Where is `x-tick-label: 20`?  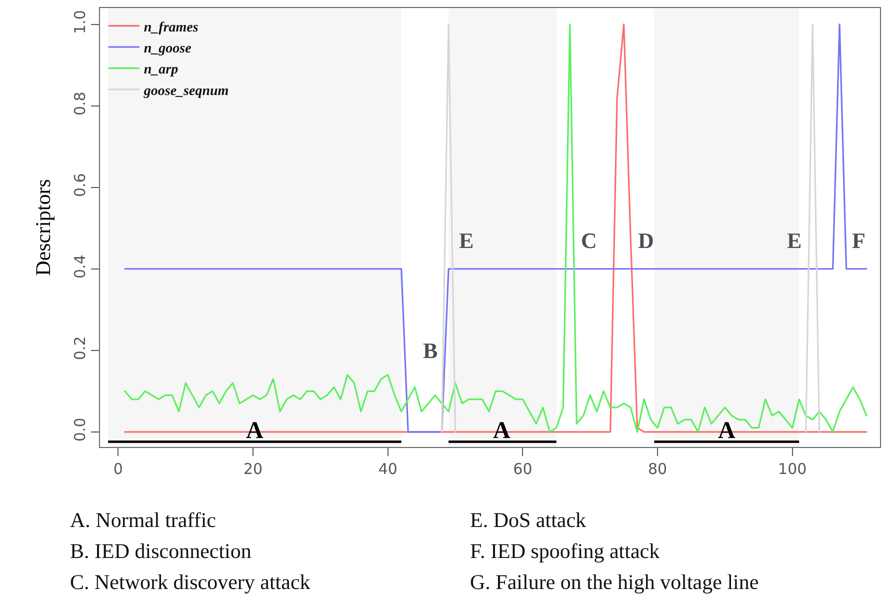
x-tick-label: 20 is located at coordinates (253, 469).